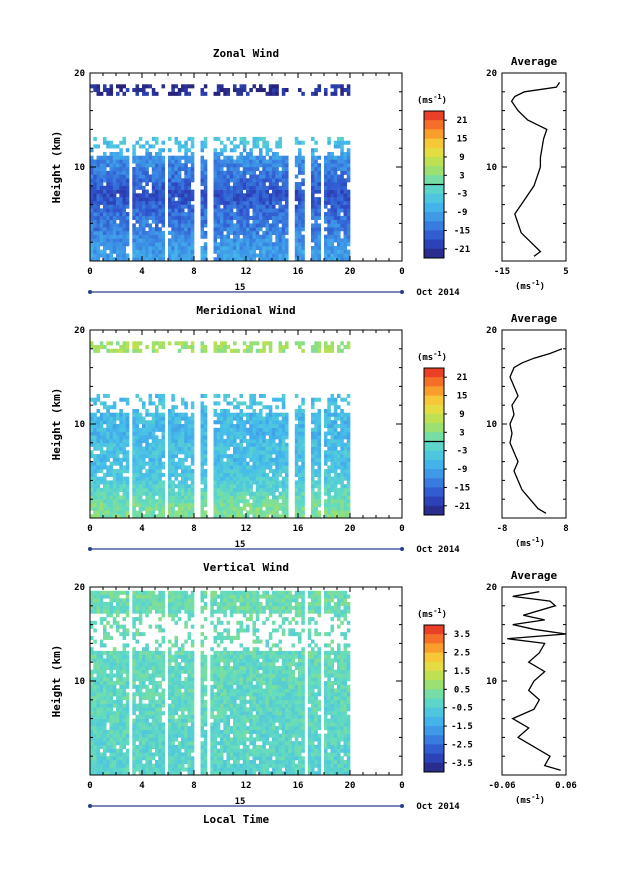 This screenshot has height=873, width=623. I want to click on average-profile-panel: Average 10 20 -15 5 (ms-1), so click(527, 173).